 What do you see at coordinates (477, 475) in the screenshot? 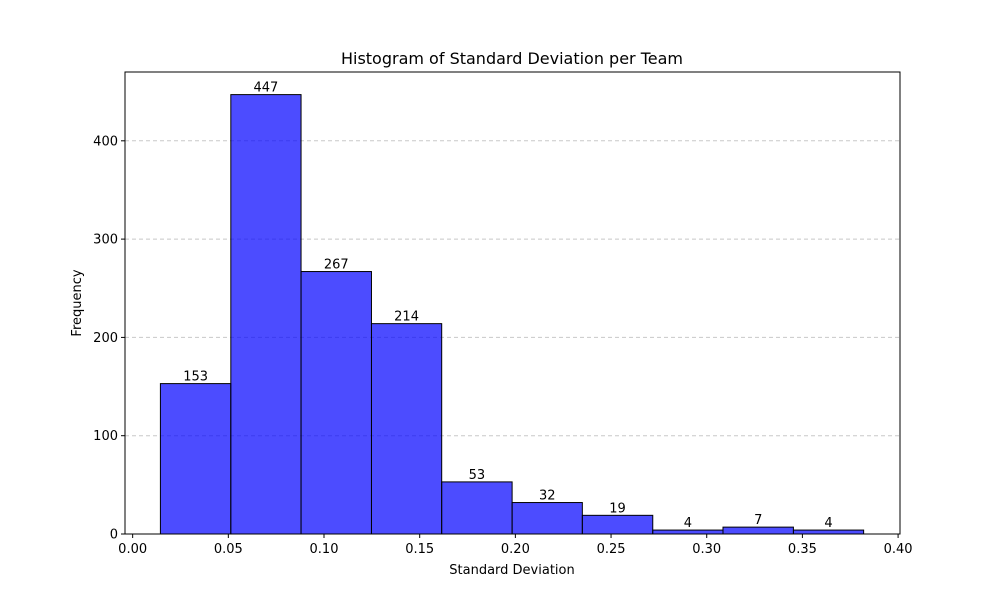
I see `bar-value-label: 53` at bounding box center [477, 475].